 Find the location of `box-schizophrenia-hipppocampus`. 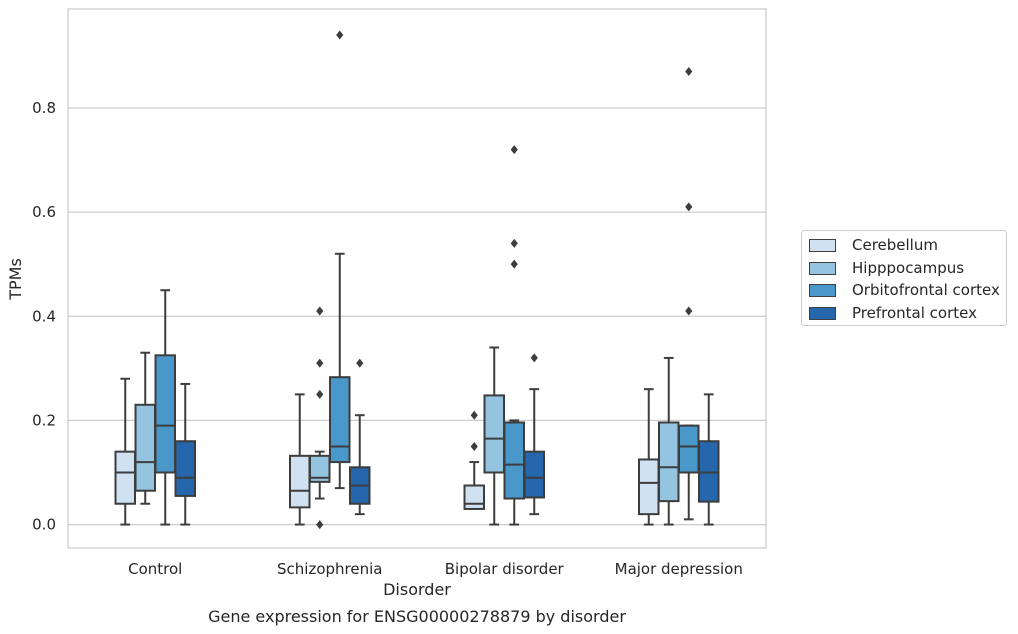

box-schizophrenia-hipppocampus is located at coordinates (320, 418).